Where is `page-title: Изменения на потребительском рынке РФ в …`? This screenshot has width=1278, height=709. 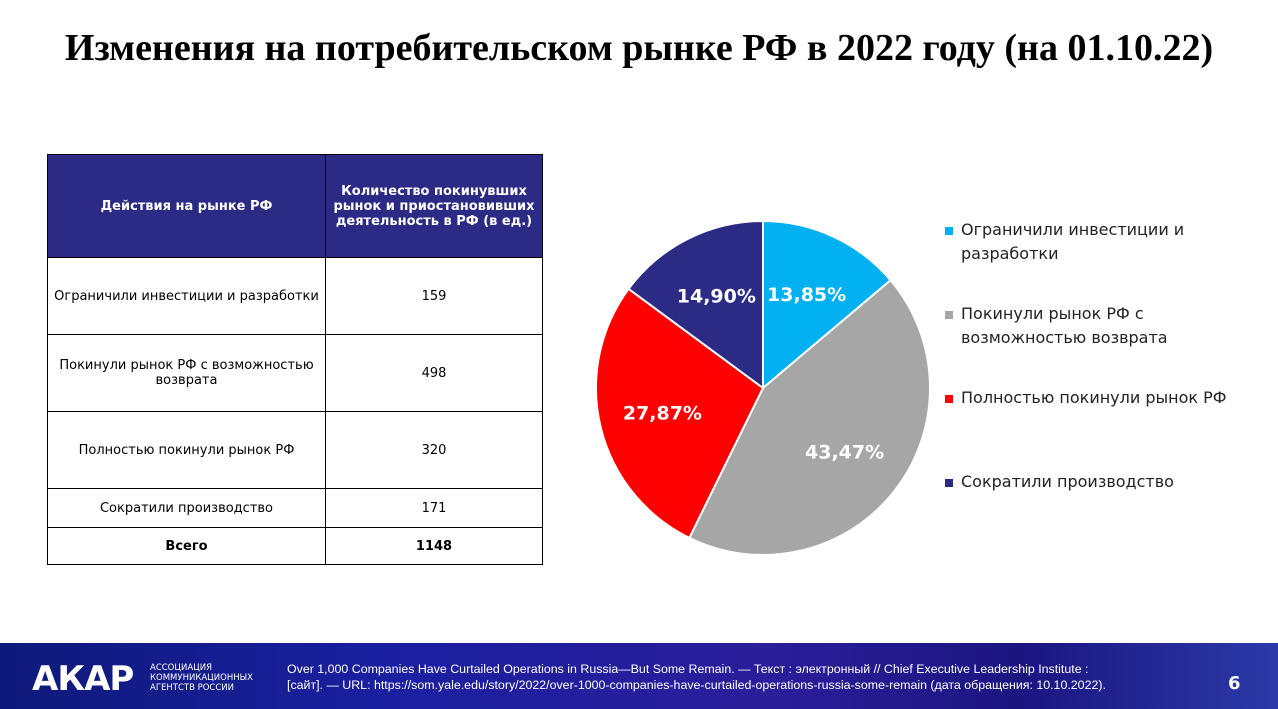
page-title: Изменения на потребительском рынке РФ в … is located at coordinates (639, 48).